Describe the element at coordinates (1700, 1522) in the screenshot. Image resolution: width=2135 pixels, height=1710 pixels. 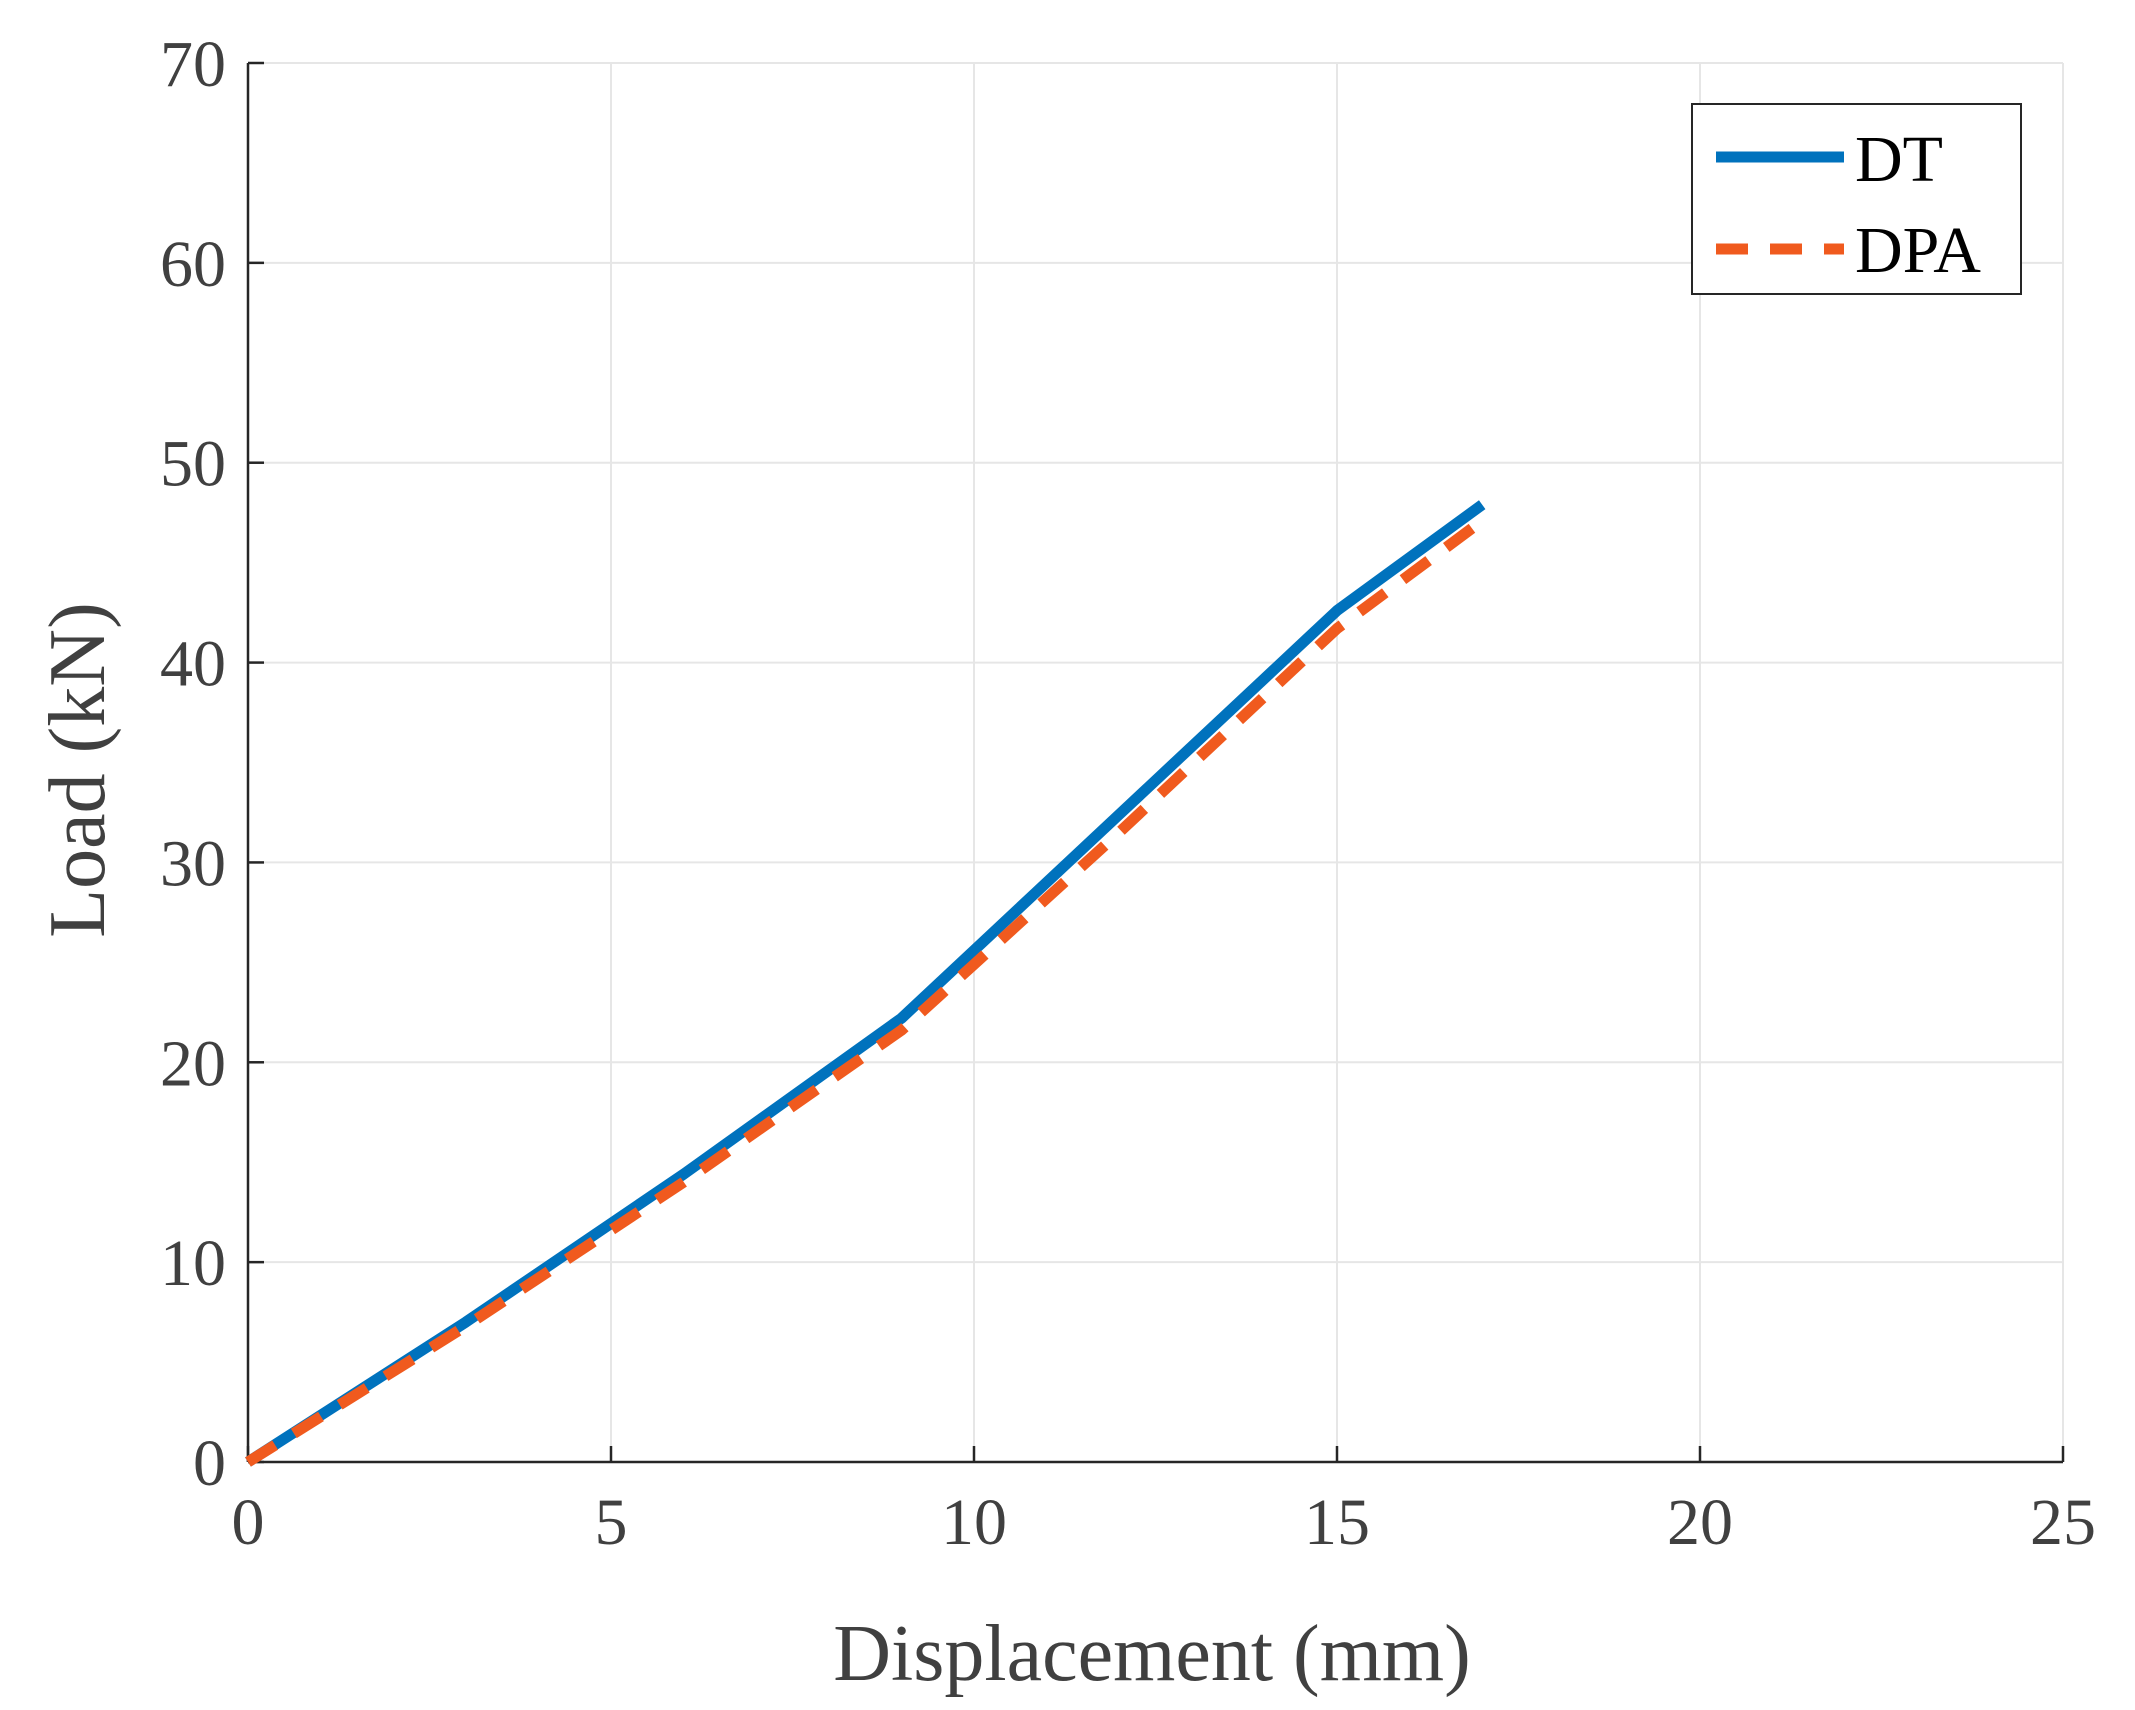
I see `x-tick-label-20: 20` at that location.